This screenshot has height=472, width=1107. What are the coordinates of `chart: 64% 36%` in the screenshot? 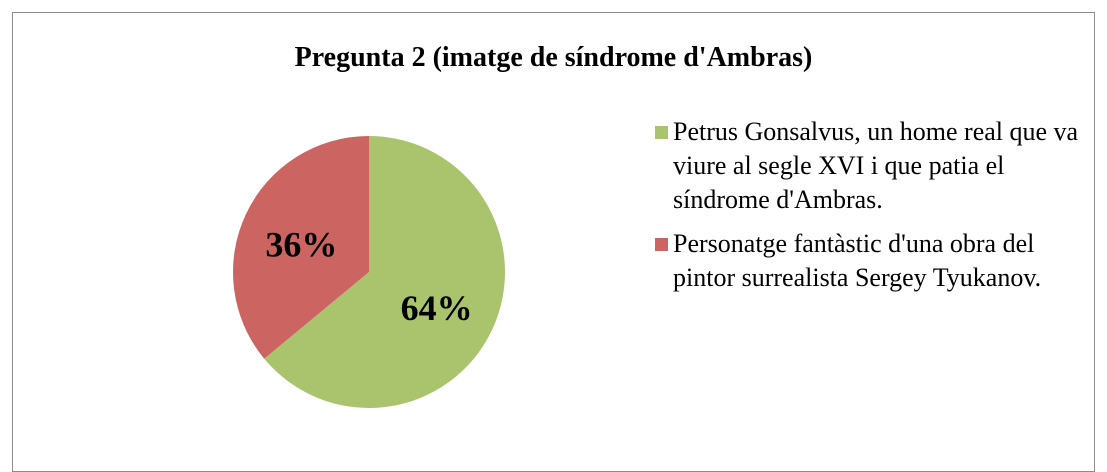 It's located at (369, 272).